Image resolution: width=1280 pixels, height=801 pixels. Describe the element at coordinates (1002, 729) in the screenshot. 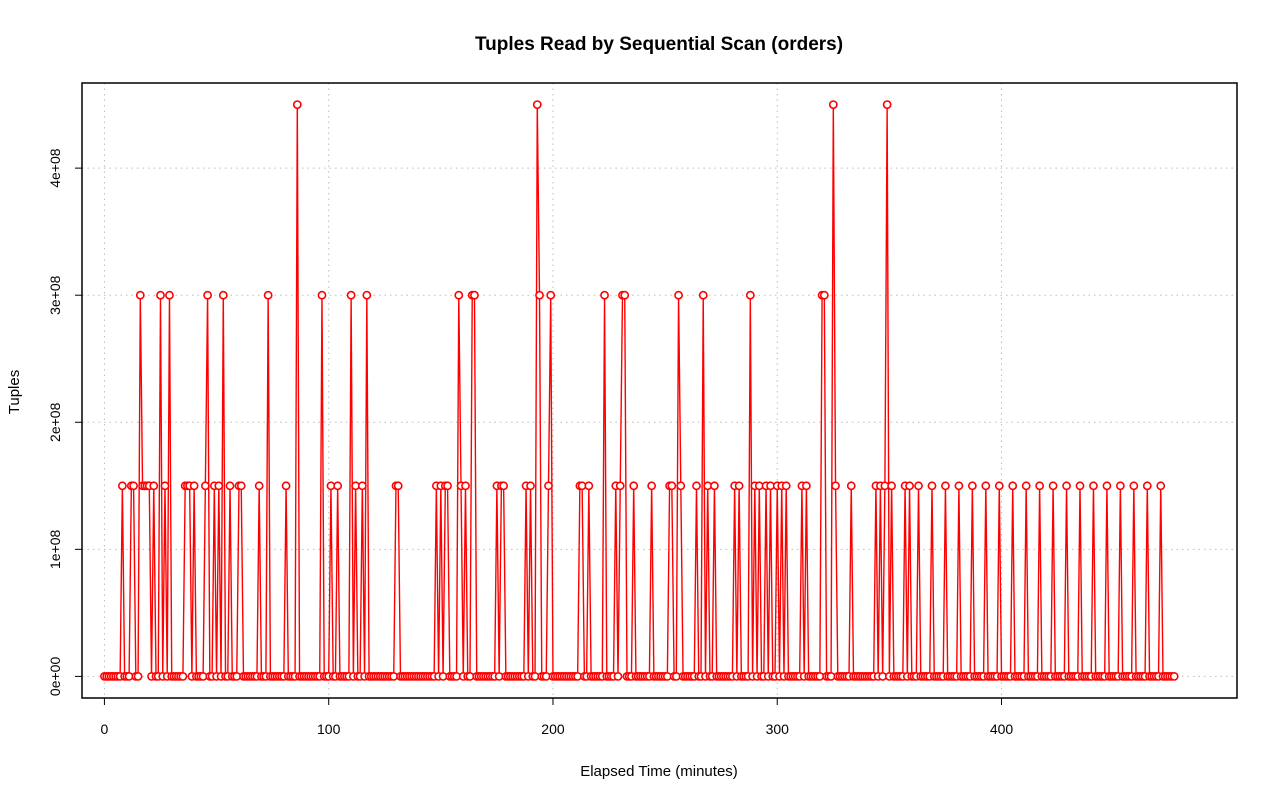

I see `x-tick-label: 400` at that location.